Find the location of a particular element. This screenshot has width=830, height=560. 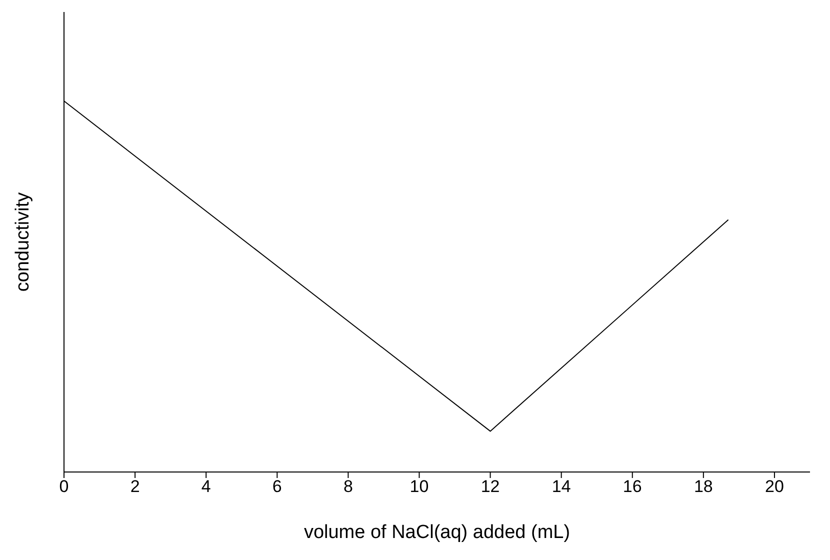

x-tick-label: 18 is located at coordinates (703, 486).